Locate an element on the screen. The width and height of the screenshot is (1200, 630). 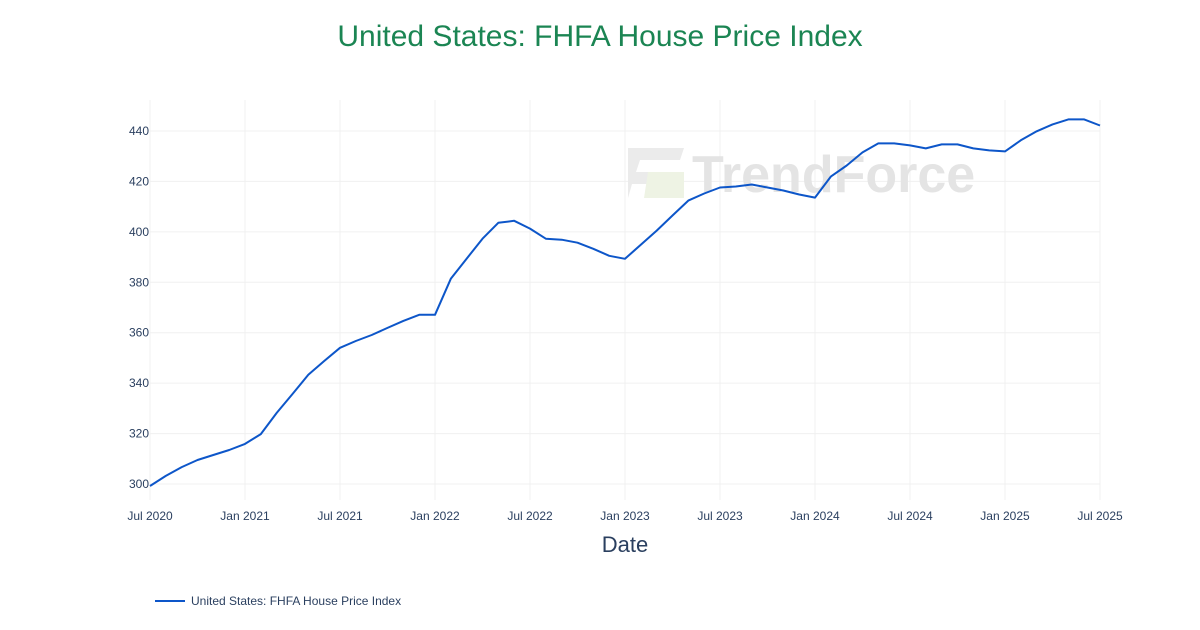
x-tick-label: Jan 2023 is located at coordinates (625, 516).